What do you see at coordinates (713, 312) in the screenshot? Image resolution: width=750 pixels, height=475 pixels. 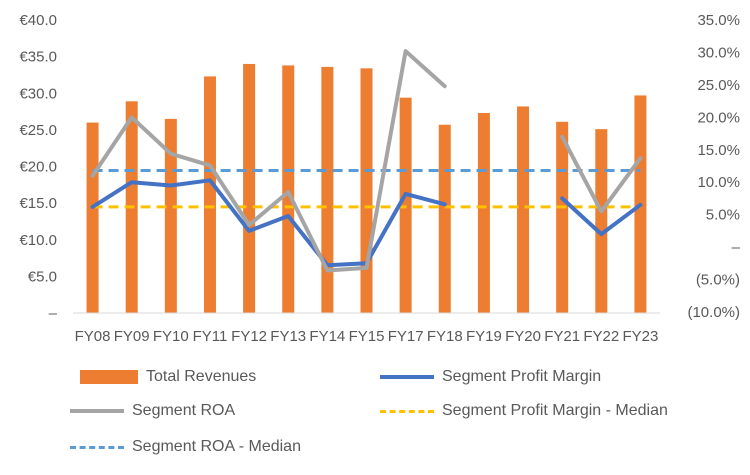 I see `right-tick-label: (10.0%)` at bounding box center [713, 312].